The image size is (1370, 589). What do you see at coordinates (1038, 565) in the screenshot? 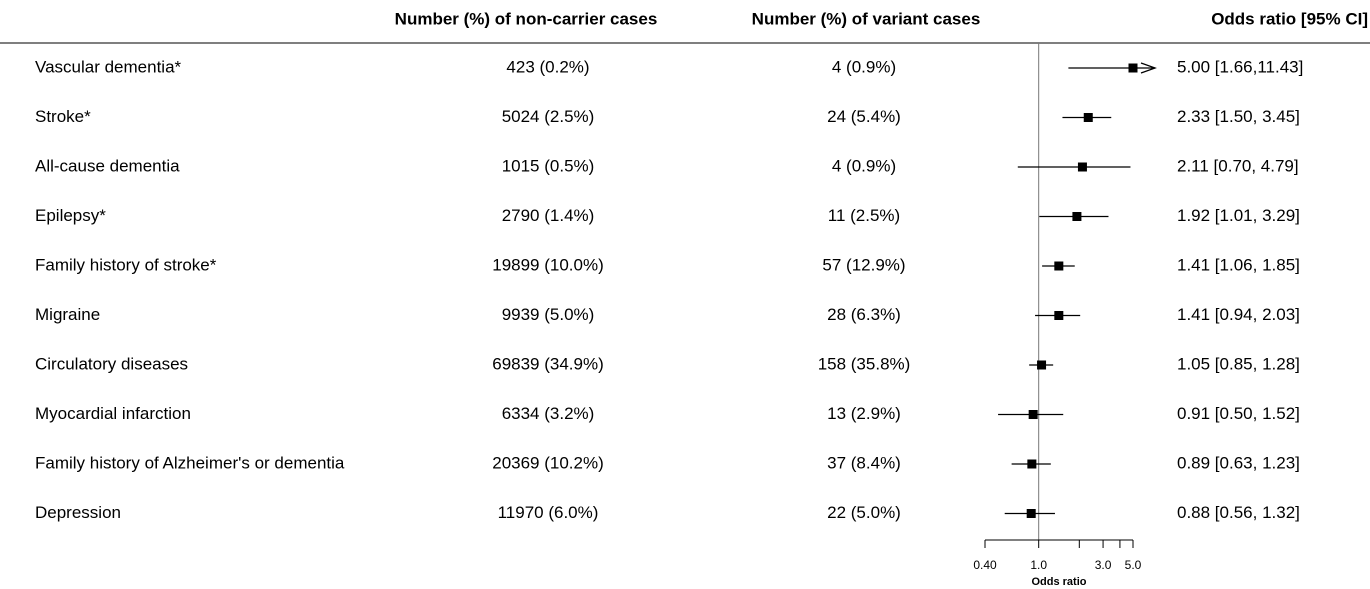
I see `x-tick-label: 1.0` at bounding box center [1038, 565].